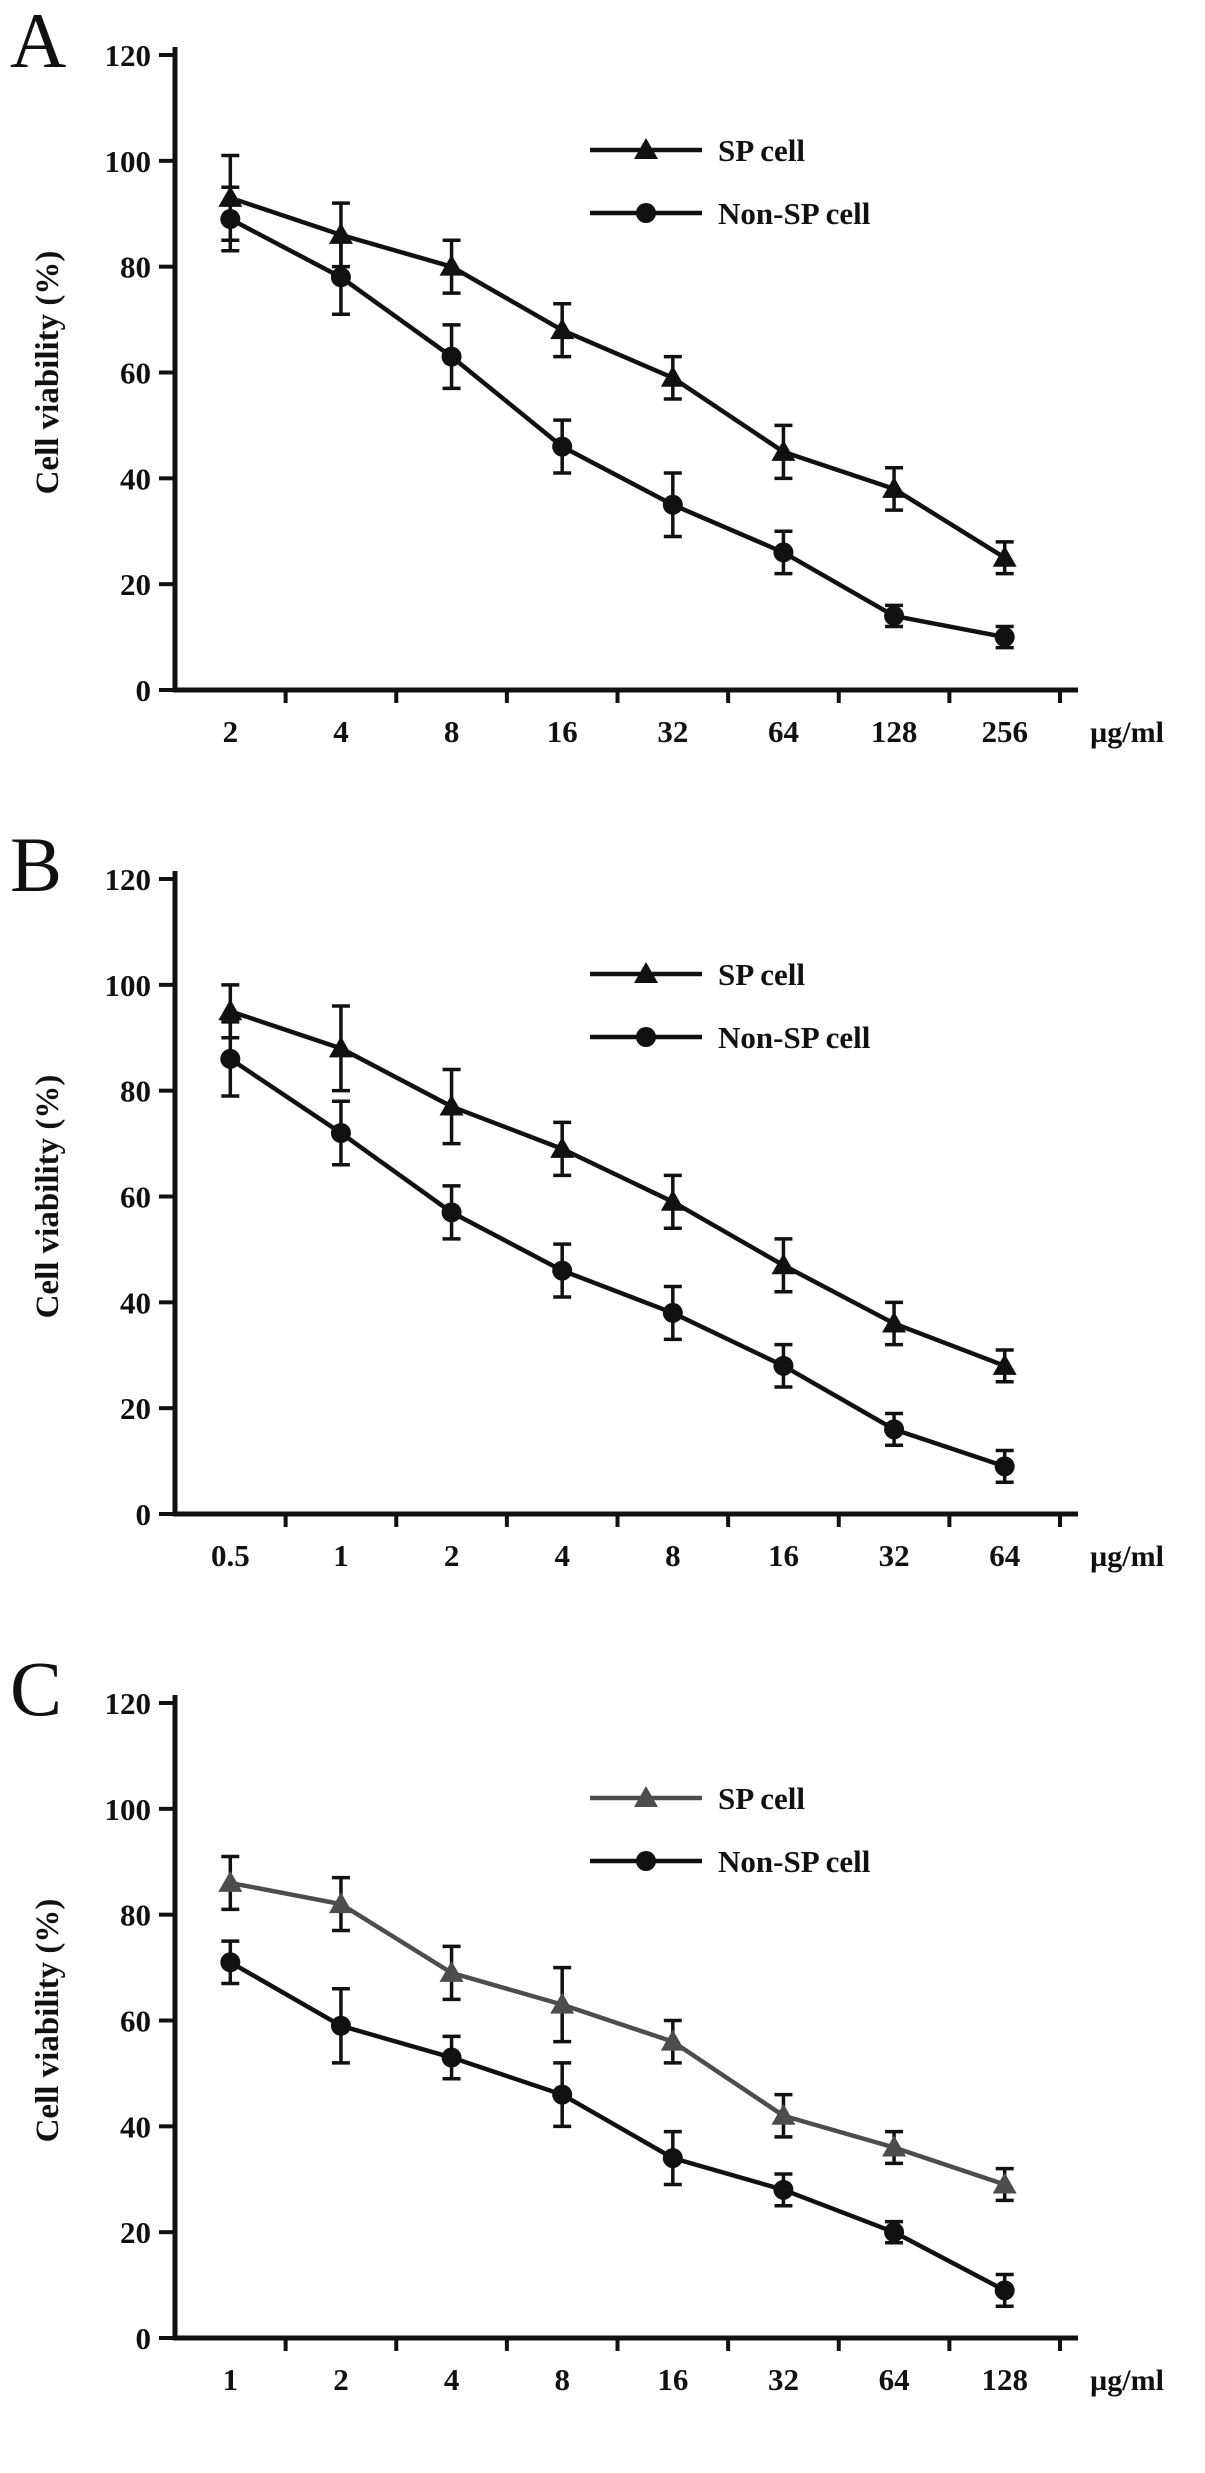  What do you see at coordinates (761, 974) in the screenshot?
I see `legend-label-sp-cell: SP cell` at bounding box center [761, 974].